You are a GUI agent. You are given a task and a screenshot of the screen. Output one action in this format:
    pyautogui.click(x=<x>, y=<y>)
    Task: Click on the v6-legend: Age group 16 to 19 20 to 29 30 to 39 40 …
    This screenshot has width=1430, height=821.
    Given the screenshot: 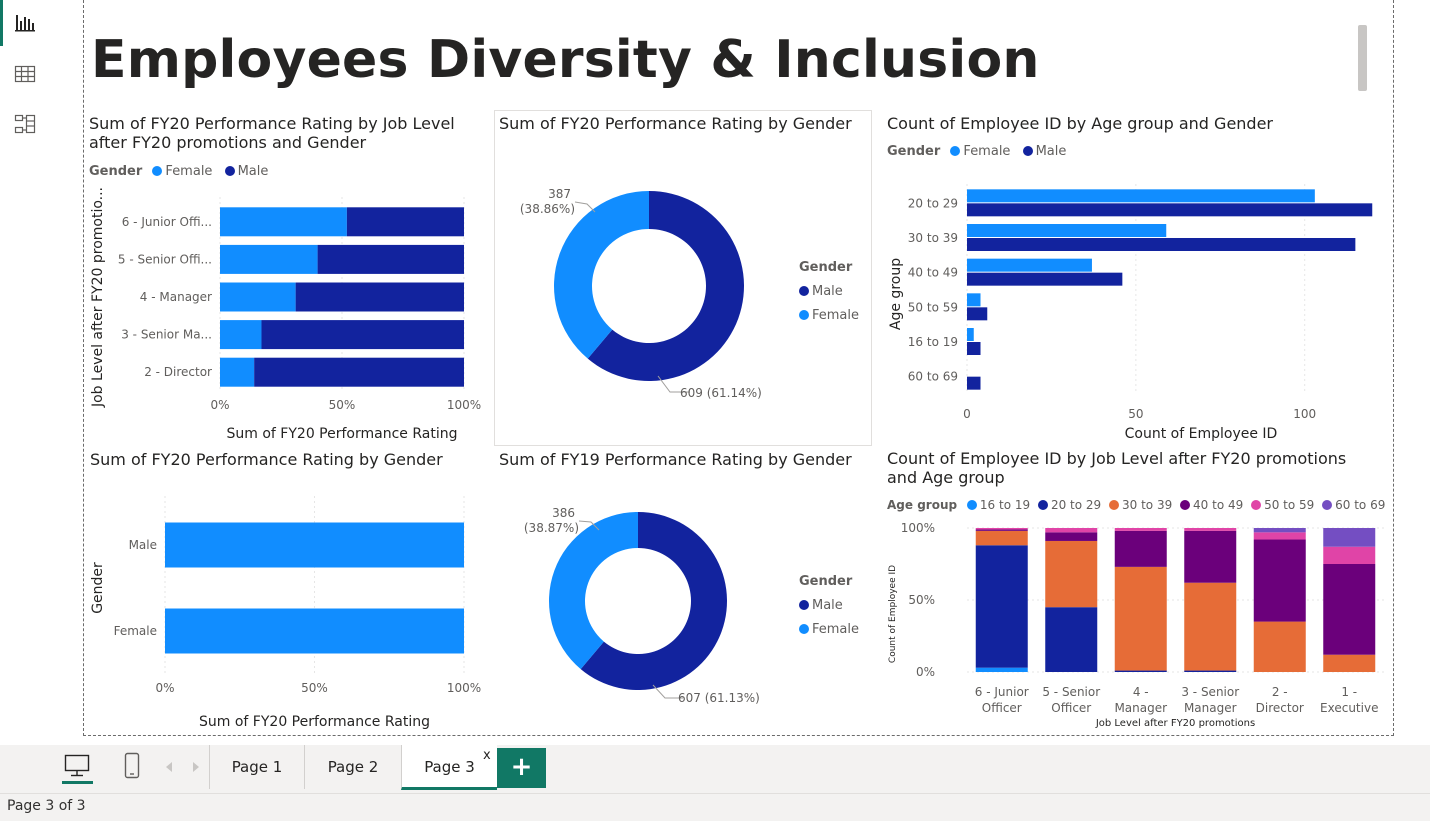 What is the action you would take?
    pyautogui.click(x=1136, y=505)
    